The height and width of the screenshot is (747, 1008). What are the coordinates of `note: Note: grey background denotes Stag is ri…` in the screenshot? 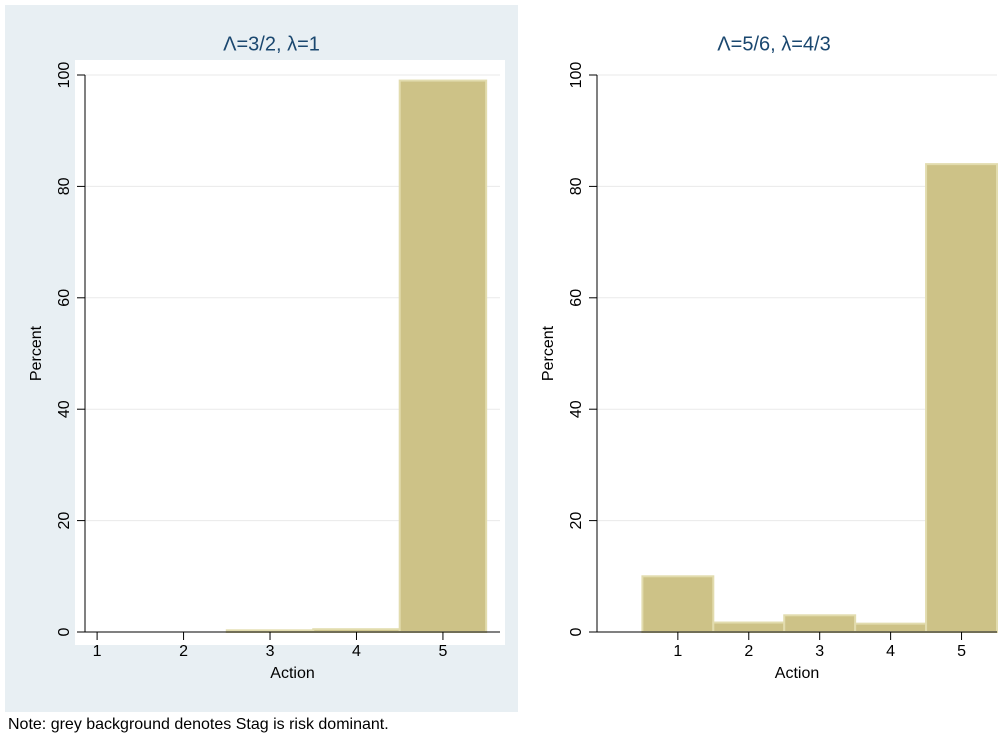 It's located at (198, 724).